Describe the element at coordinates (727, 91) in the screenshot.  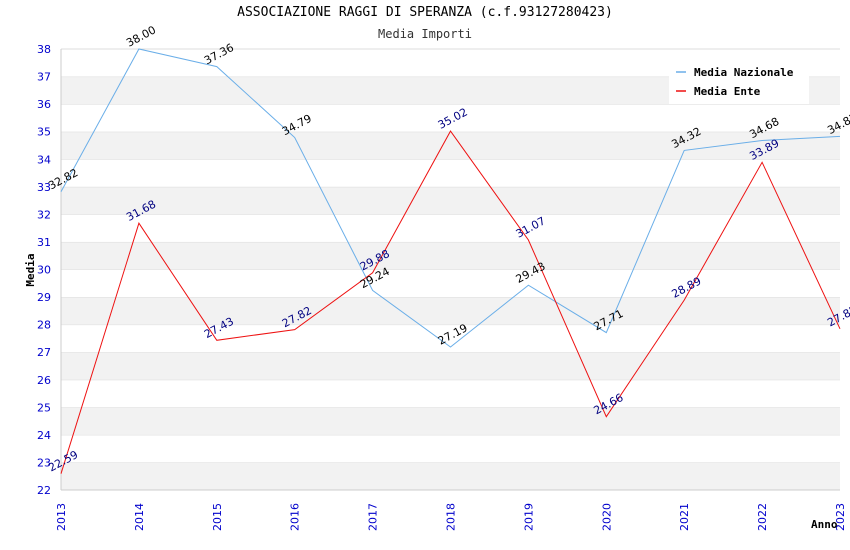
I see `legend-label: Media Ente` at that location.